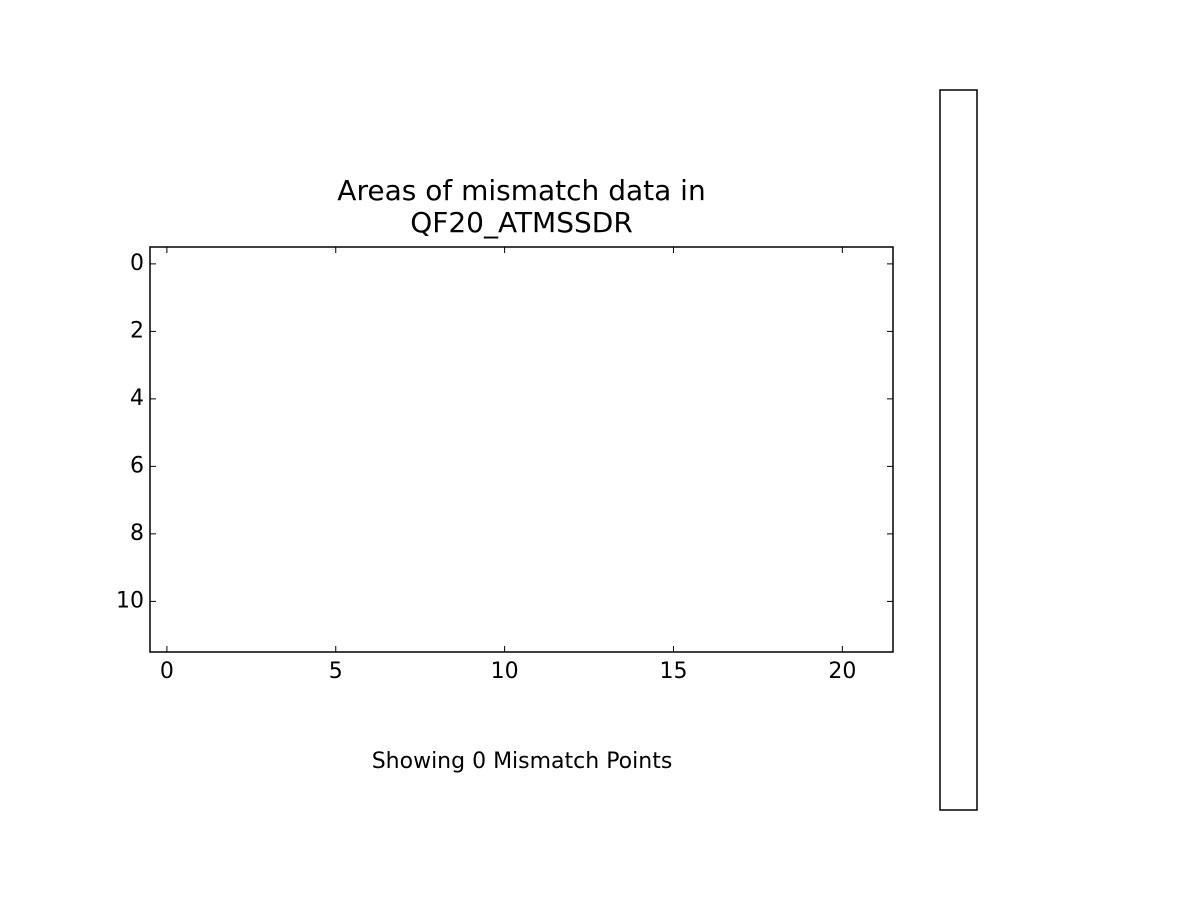 This screenshot has width=1200, height=900. I want to click on y-tick-label: 0, so click(137, 263).